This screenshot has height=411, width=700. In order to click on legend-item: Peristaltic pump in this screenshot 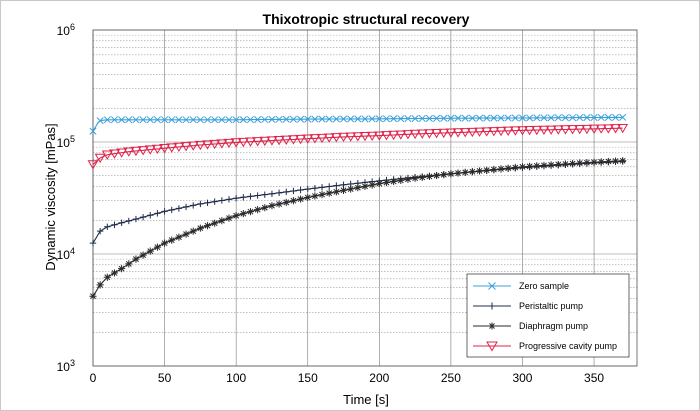, I will do `click(528, 306)`.